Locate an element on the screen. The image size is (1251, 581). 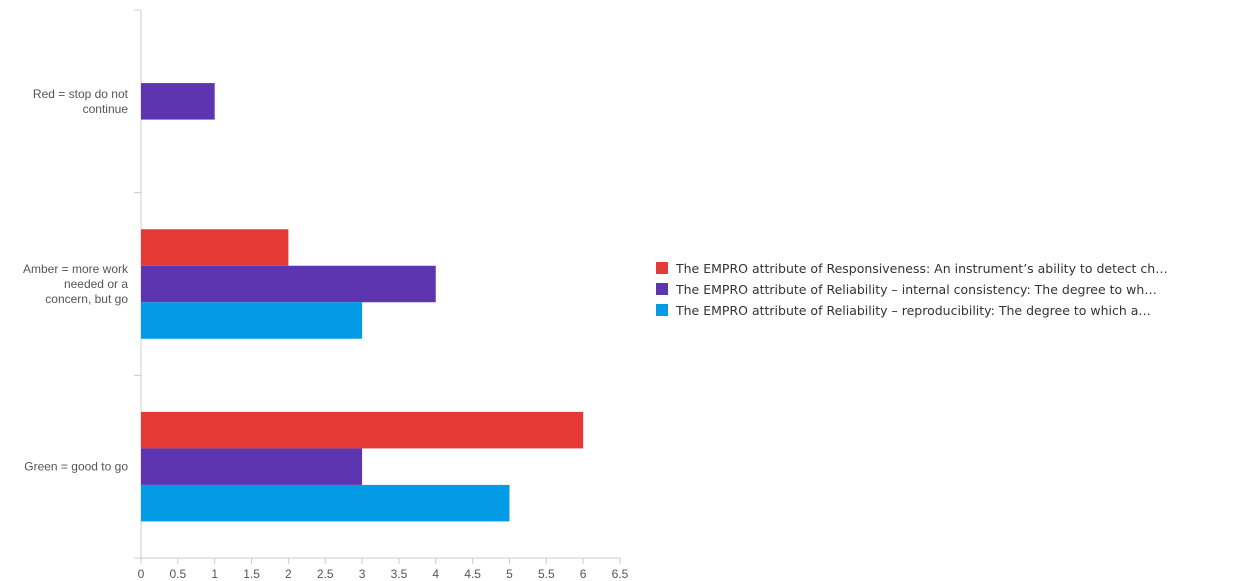
x-tick-label: 2 is located at coordinates (288, 574).